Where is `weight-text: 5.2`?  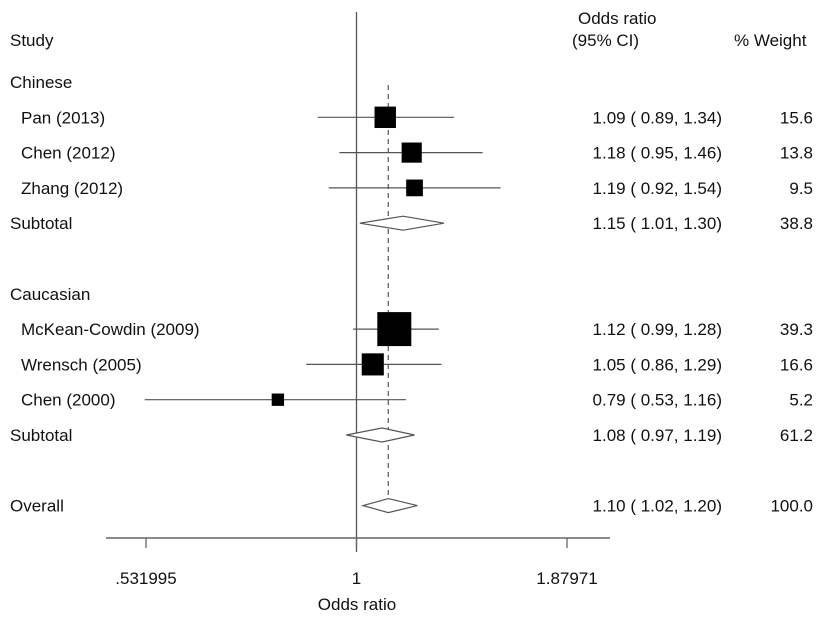 weight-text: 5.2 is located at coordinates (801, 400).